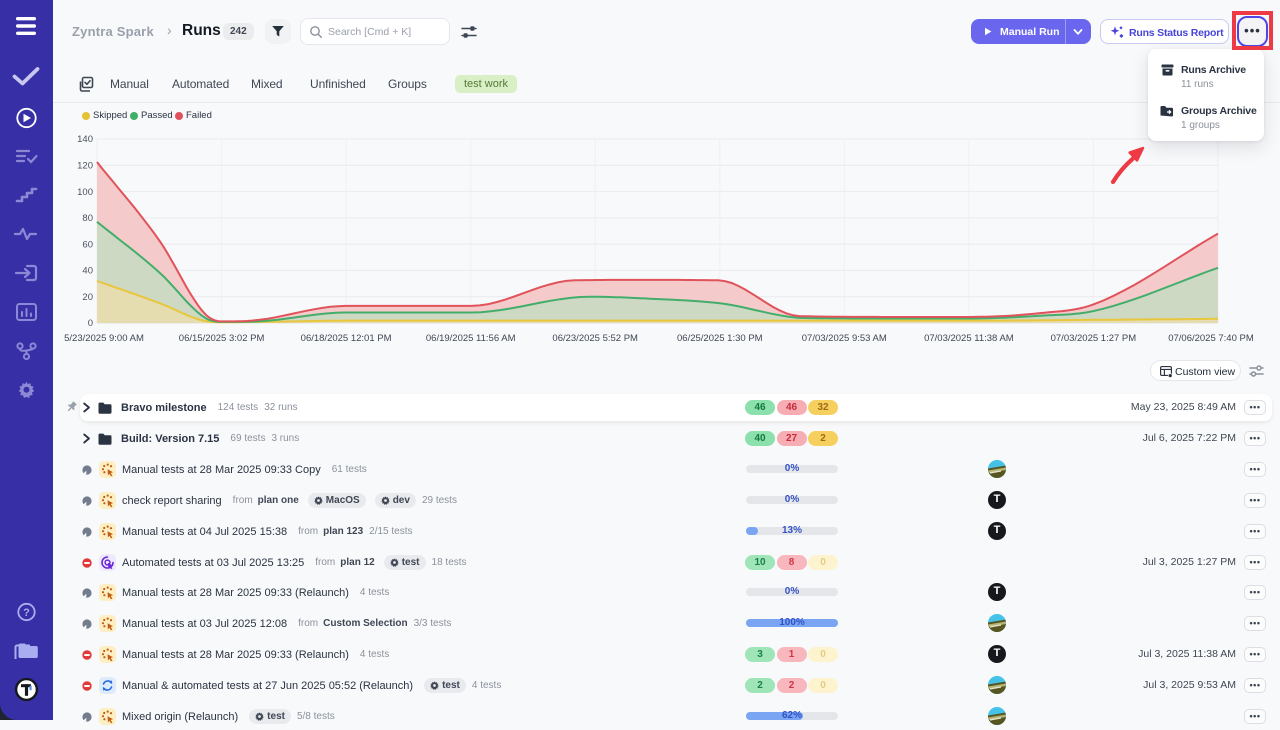 This screenshot has width=1280, height=730. Describe the element at coordinates (87, 245) in the screenshot. I see `svg-text: 60` at that location.